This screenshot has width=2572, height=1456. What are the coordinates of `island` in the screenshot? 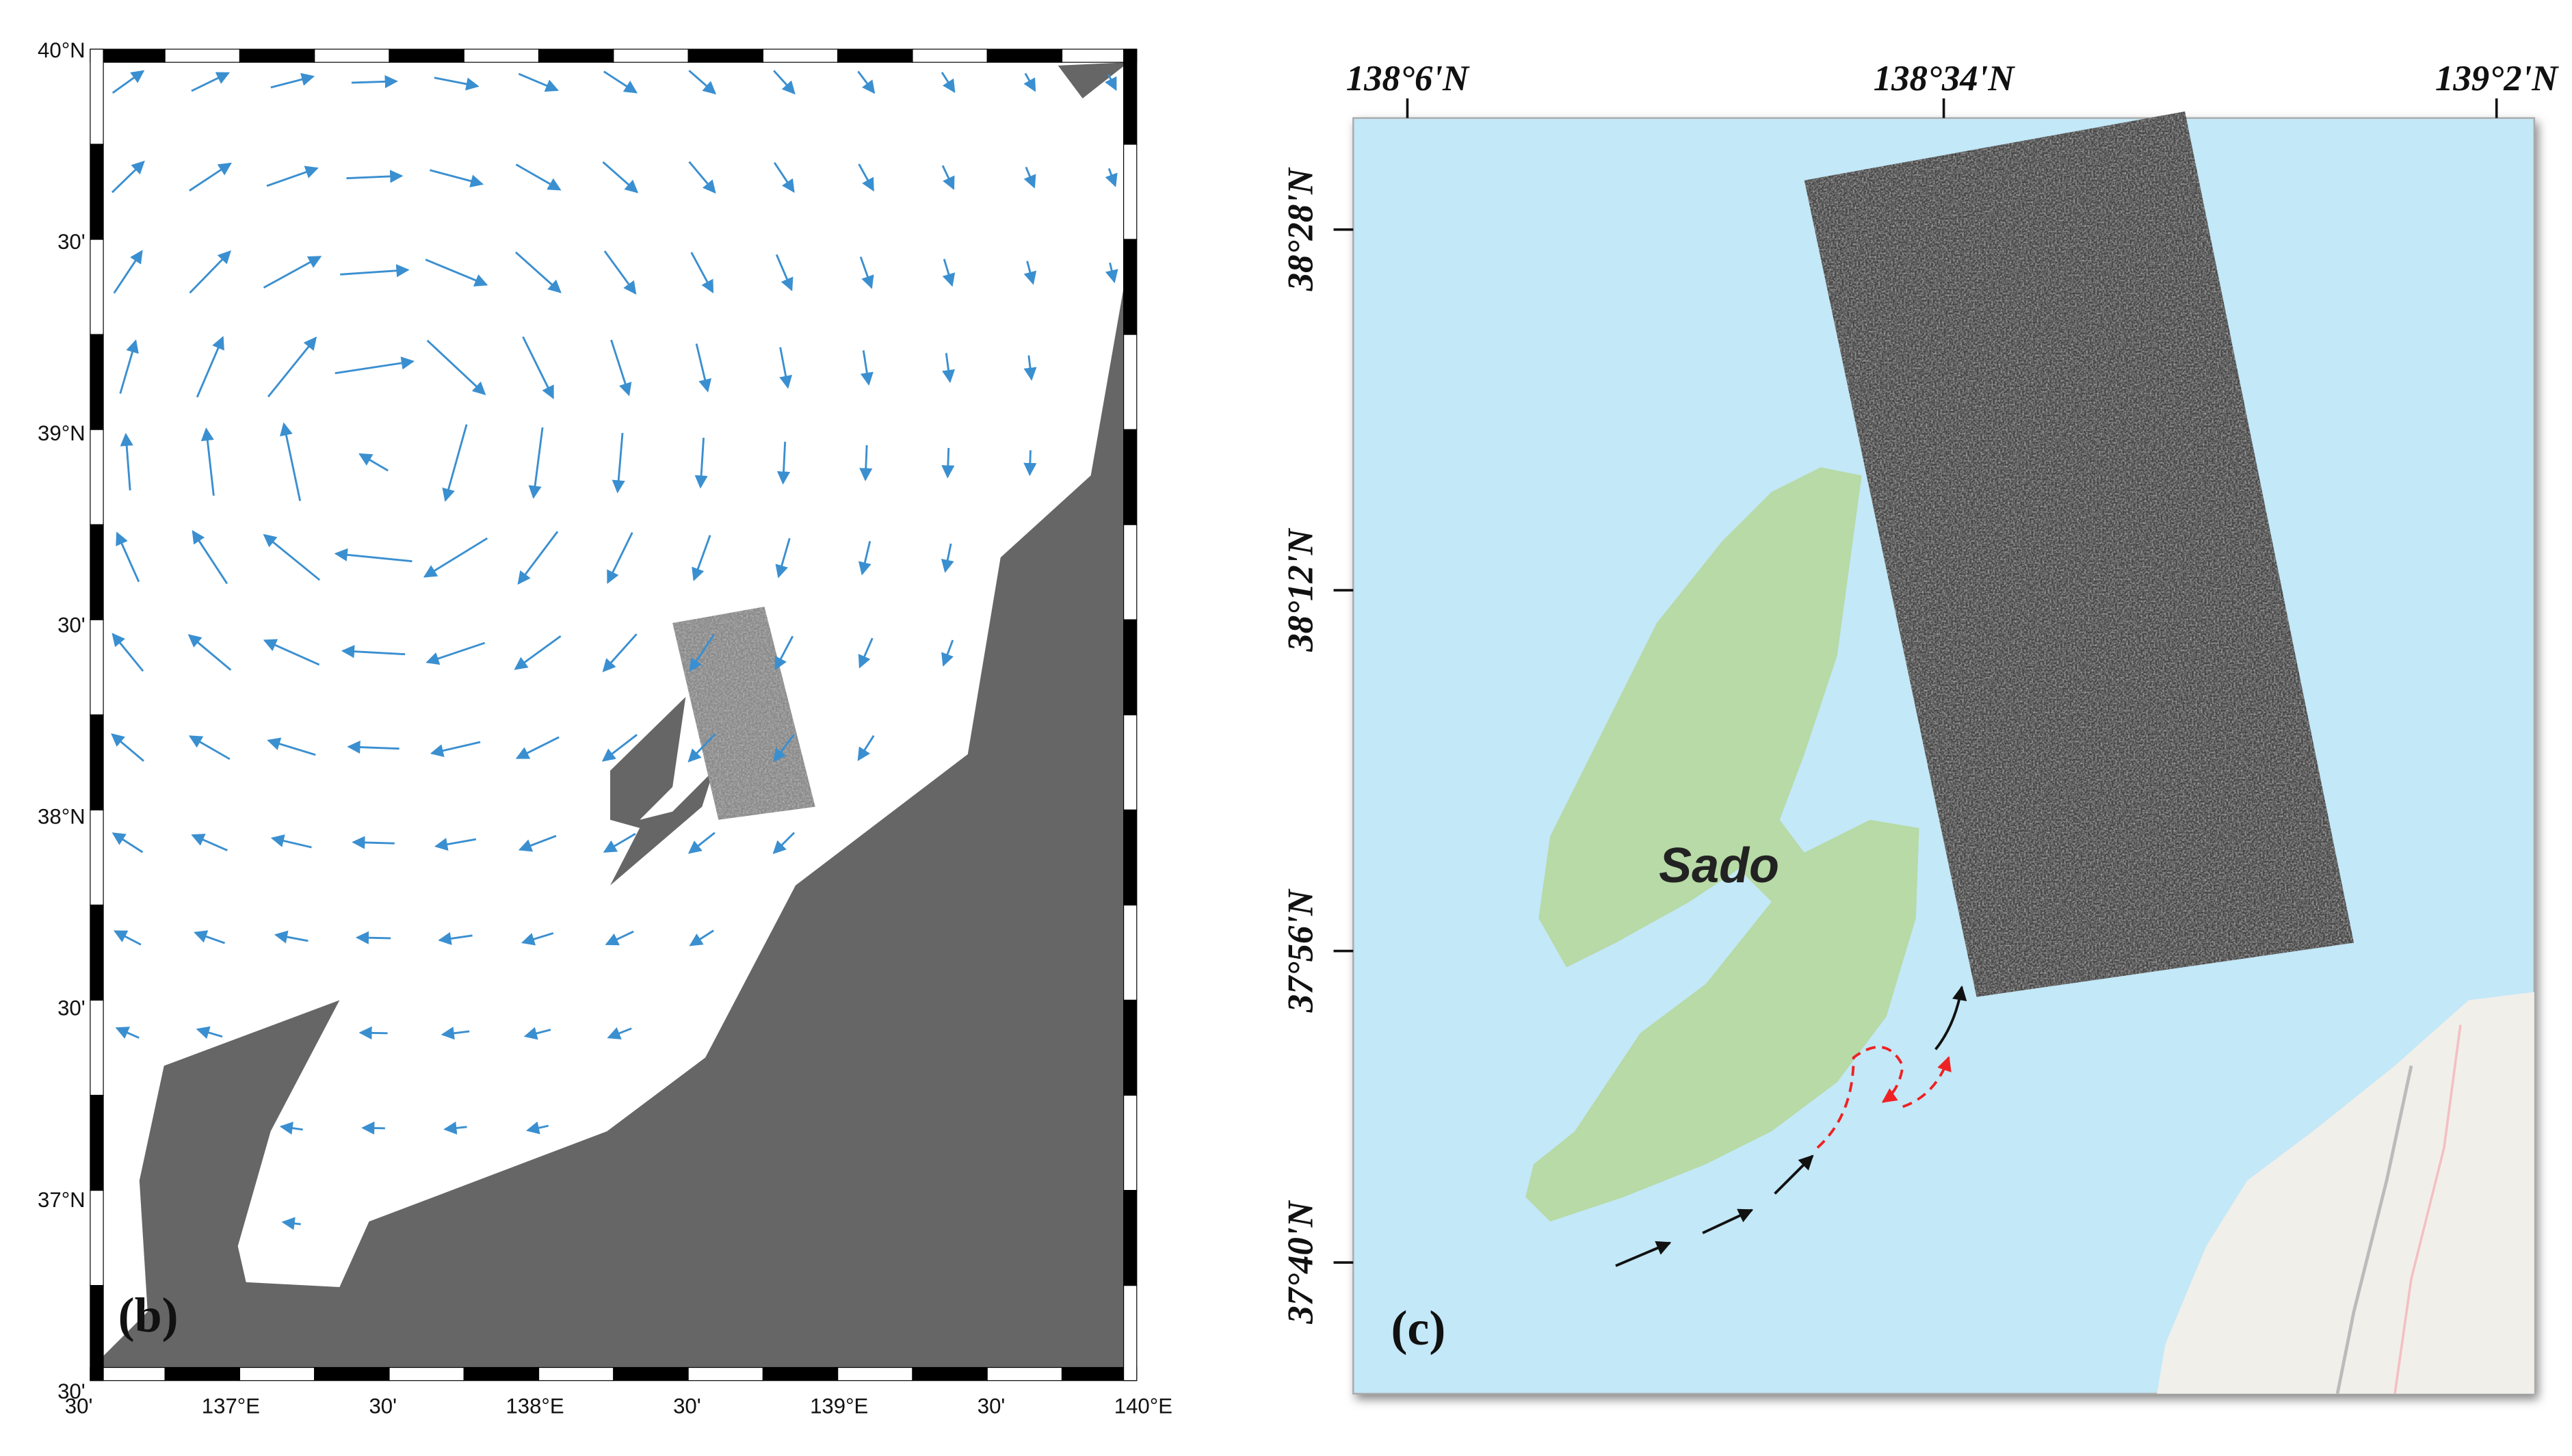 It's located at (1722, 844).